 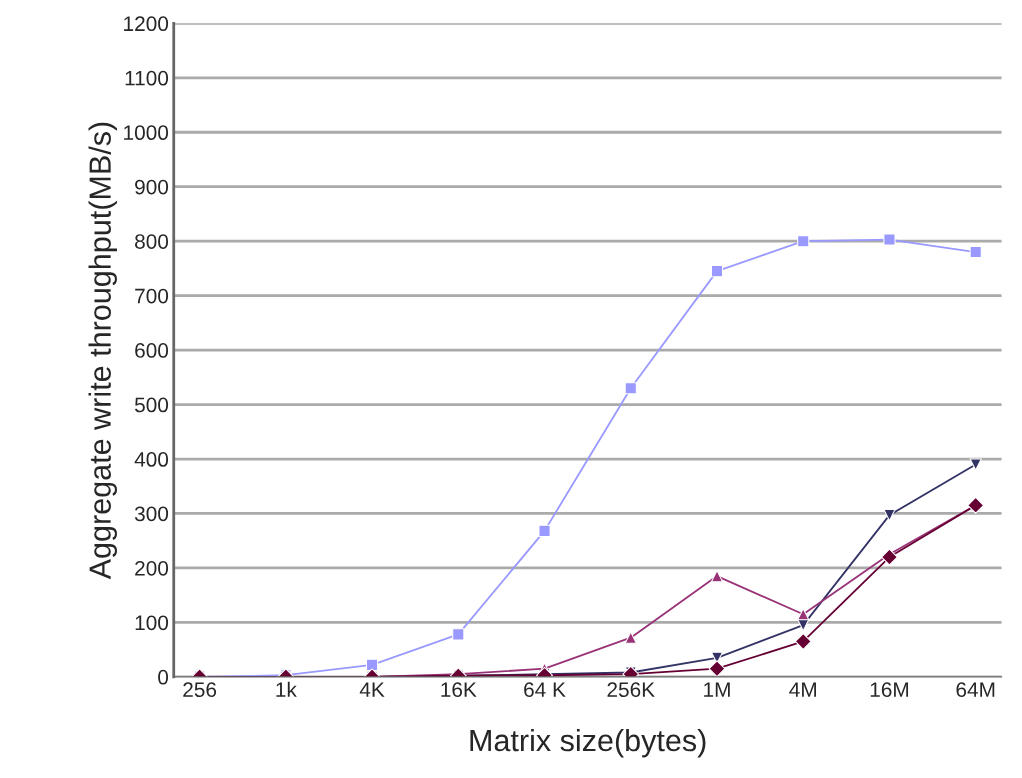 I want to click on x-tick-label: 64 K, so click(x=545, y=690).